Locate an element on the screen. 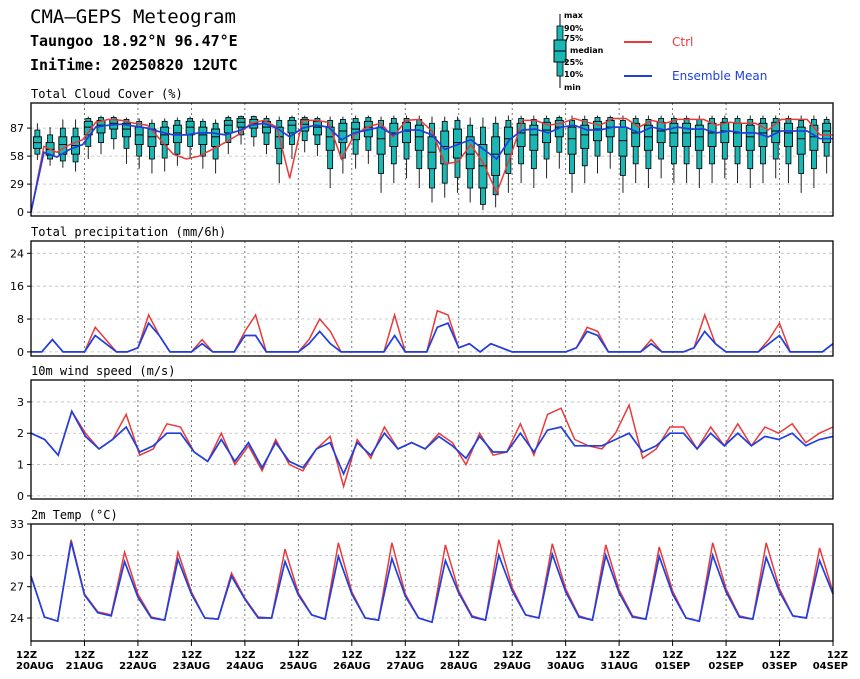 This screenshot has width=860, height=679. legend-ctrl-label: Ctrl is located at coordinates (682, 42).